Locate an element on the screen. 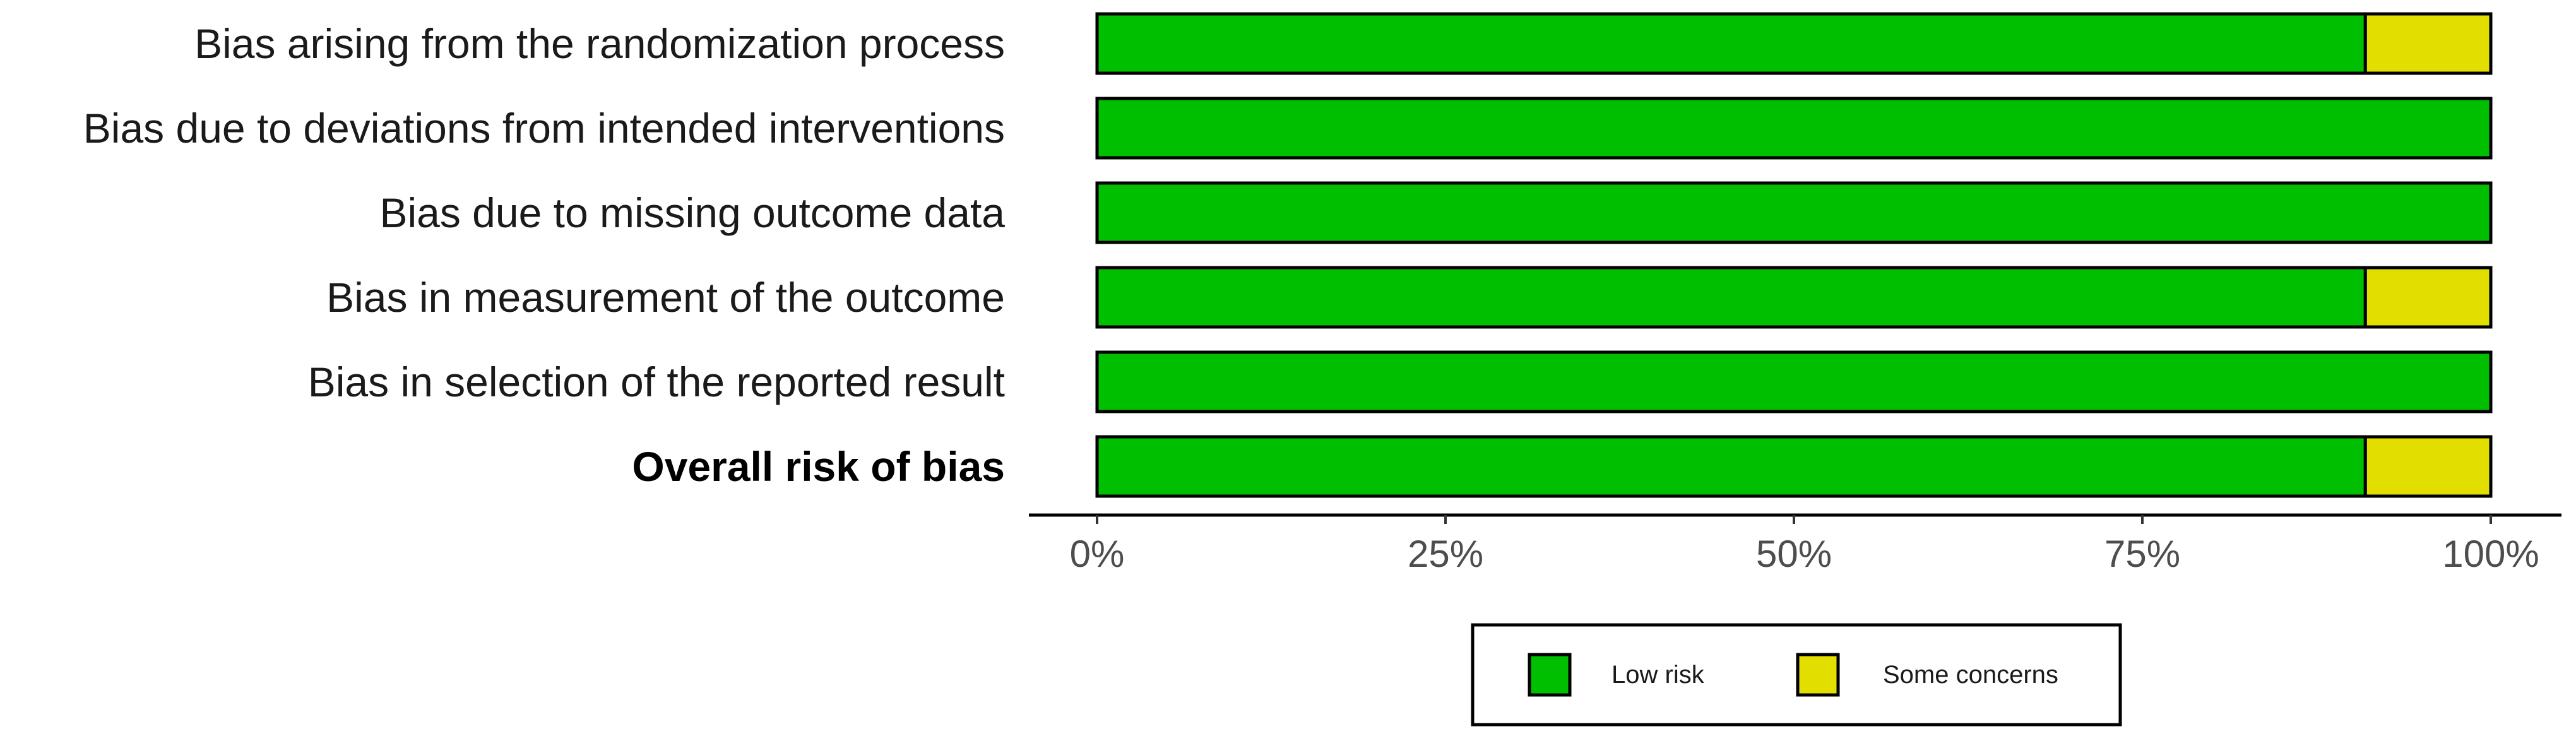 This screenshot has height=736, width=2576. x-tick-label: 50% is located at coordinates (1794, 554).